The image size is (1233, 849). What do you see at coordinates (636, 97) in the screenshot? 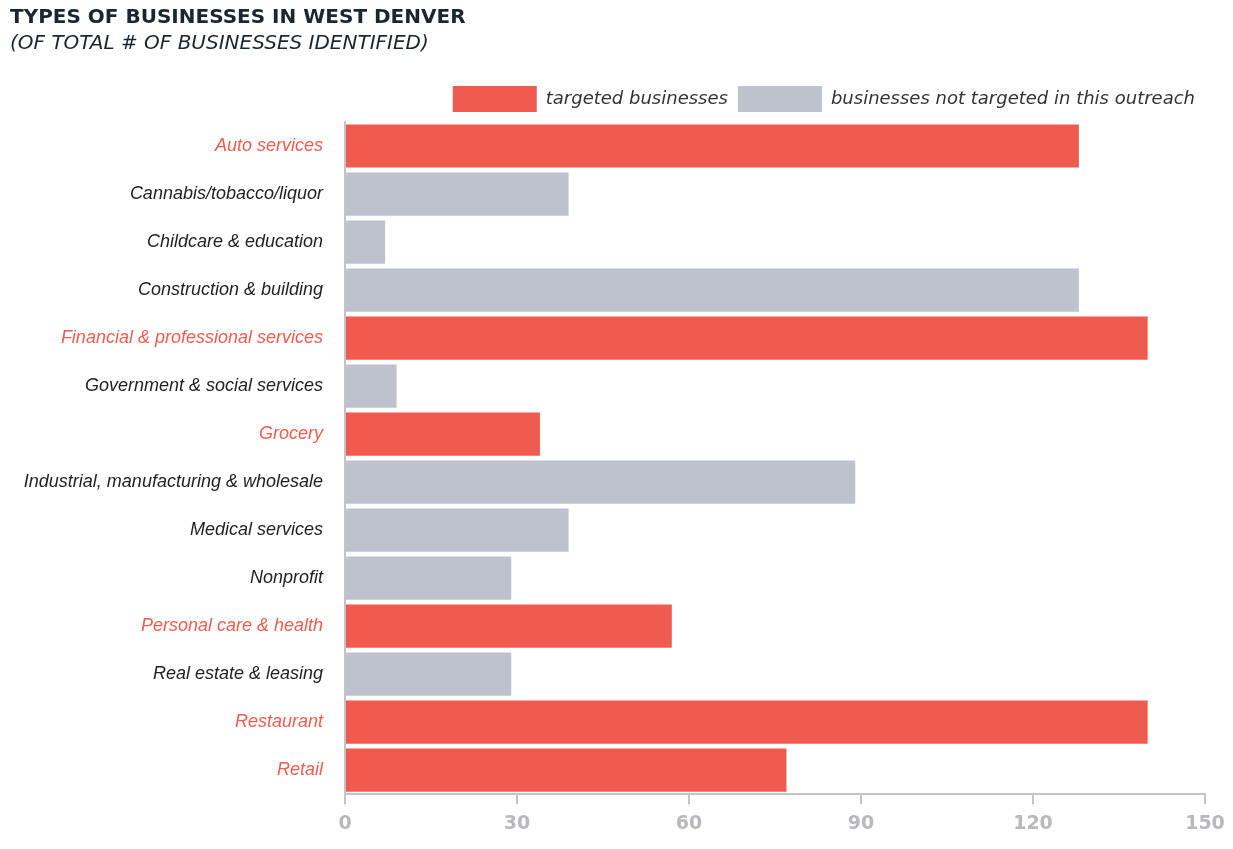
I see `legend-label: targeted businesses` at bounding box center [636, 97].